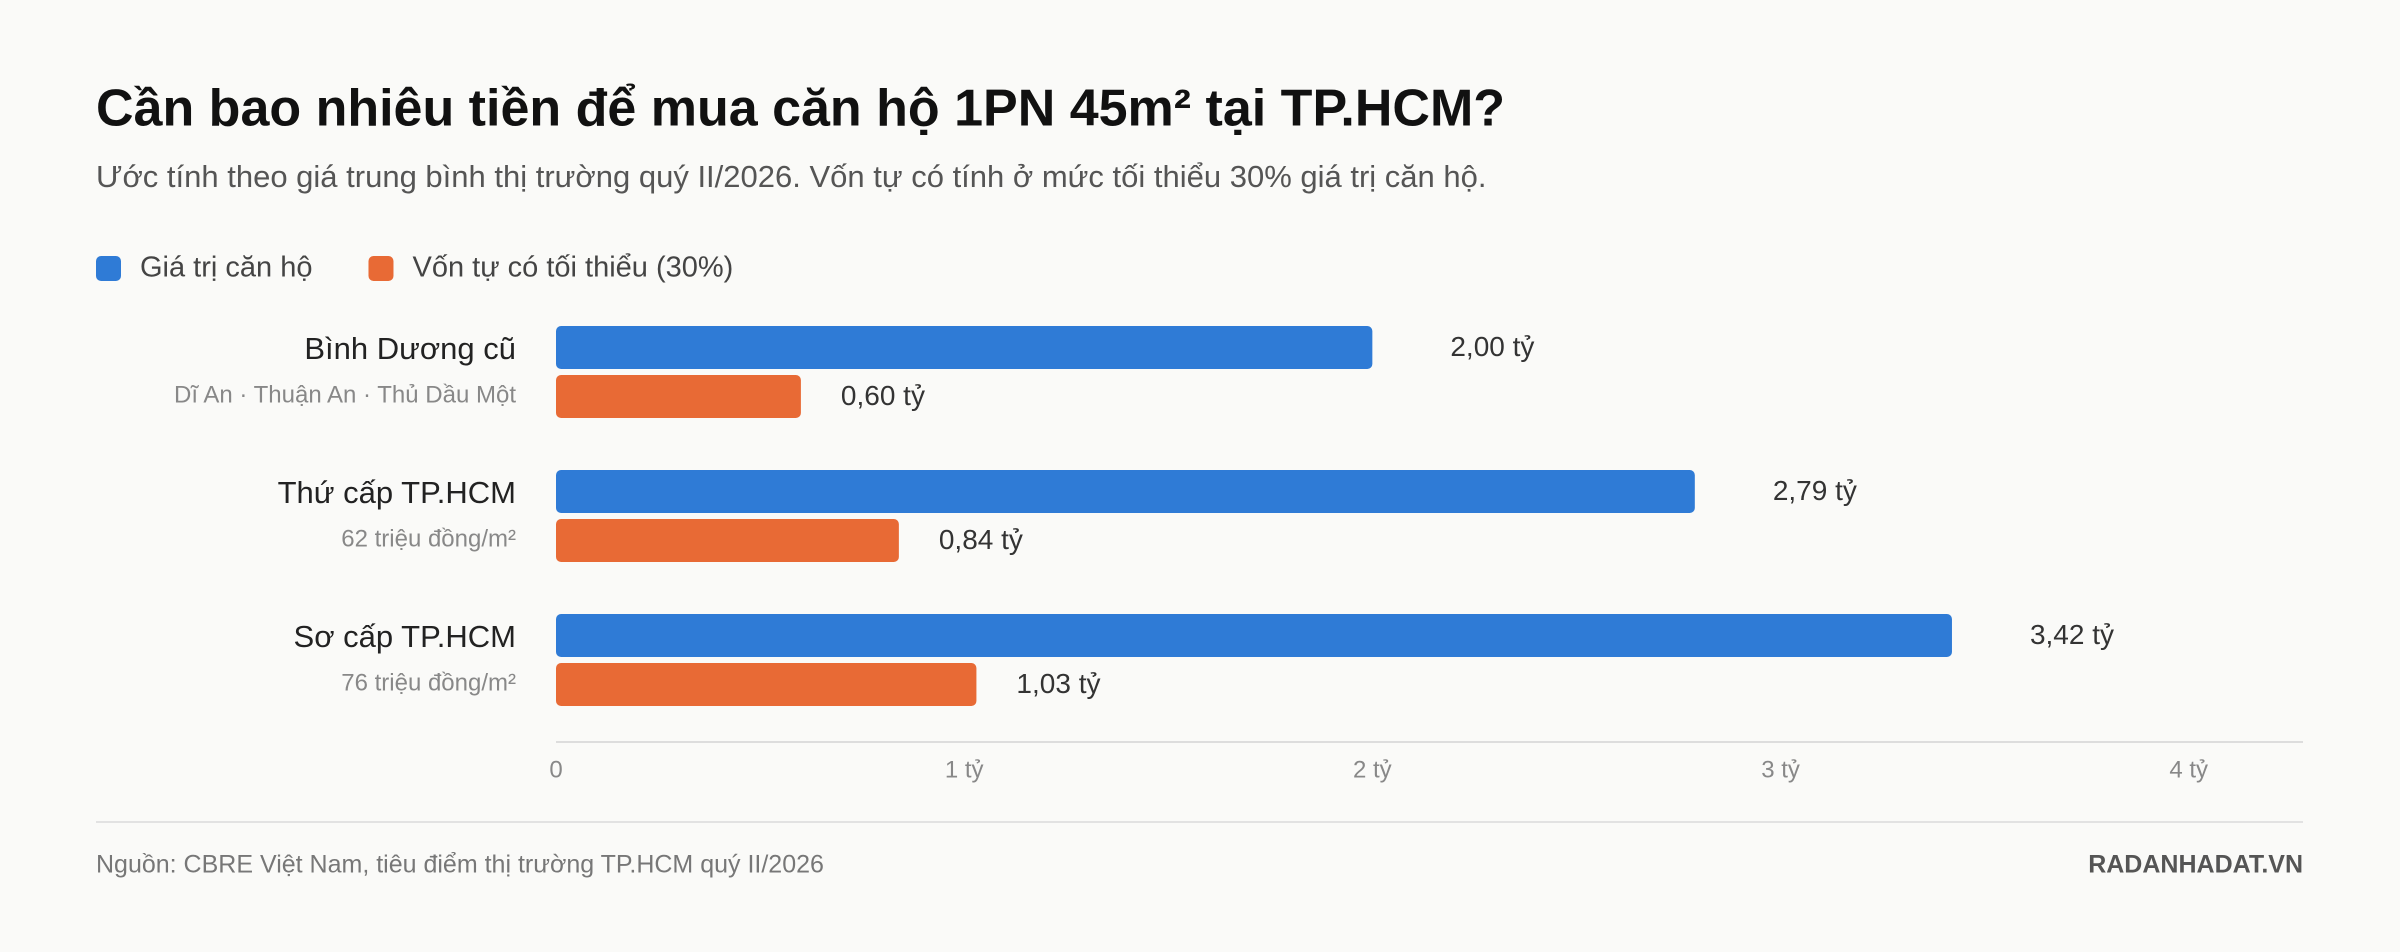 Image resolution: width=2400 pixels, height=952 pixels. What do you see at coordinates (428, 682) in the screenshot?
I see `category-note: 76 triệu đồng/m²` at bounding box center [428, 682].